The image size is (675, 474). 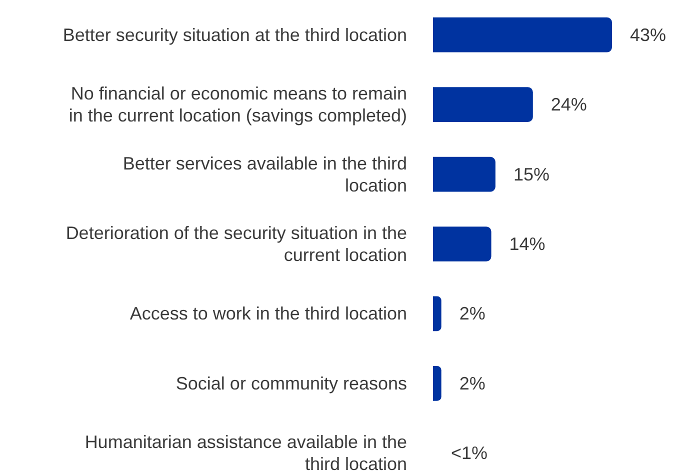 What do you see at coordinates (531, 174) in the screenshot?
I see `data-label: 15%` at bounding box center [531, 174].